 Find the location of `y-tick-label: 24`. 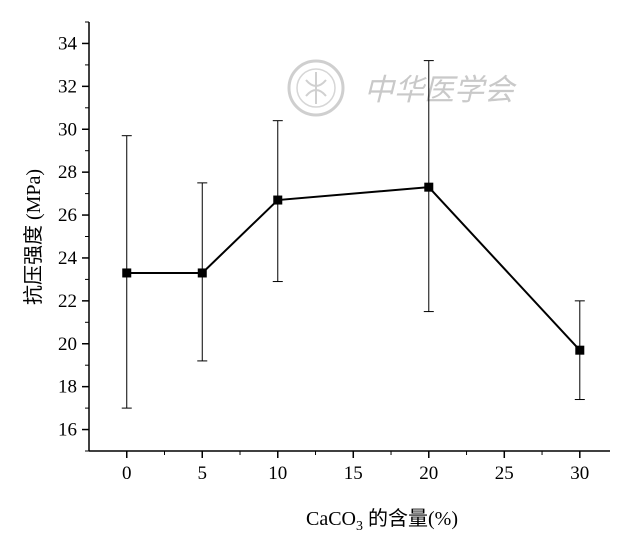

y-tick-label: 24 is located at coordinates (68, 258).